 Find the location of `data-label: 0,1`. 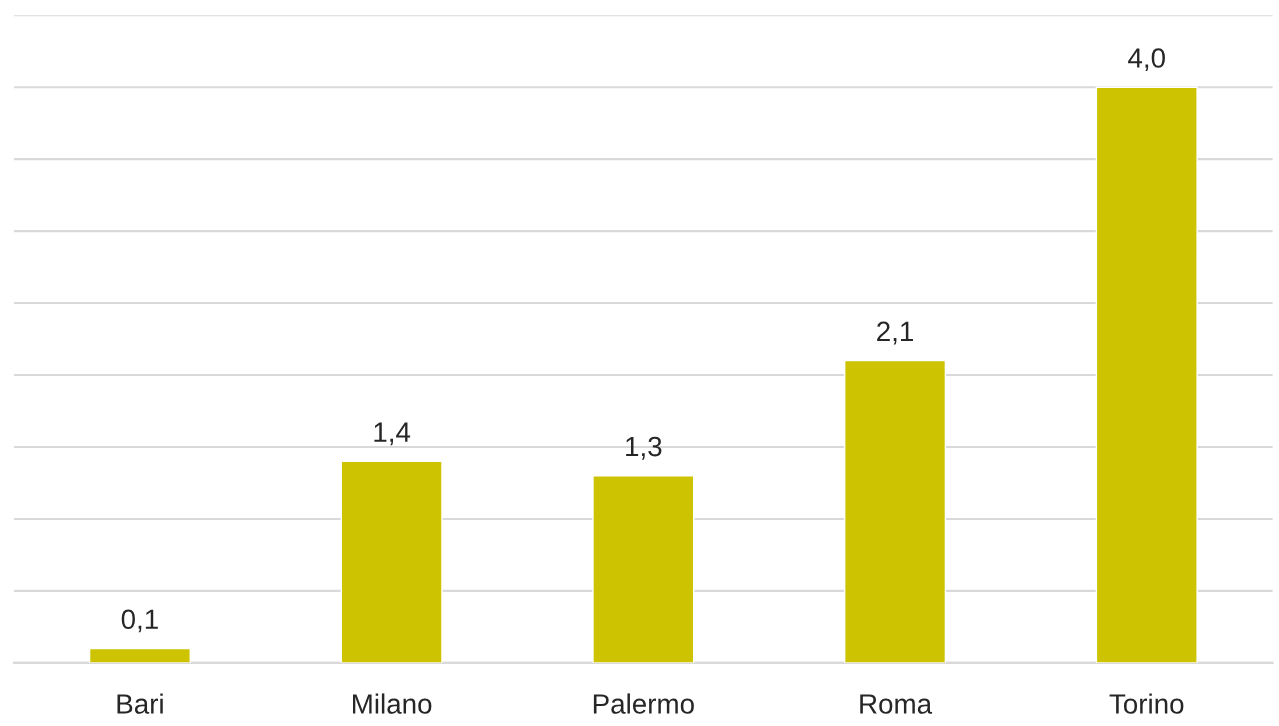

data-label: 0,1 is located at coordinates (139, 621).